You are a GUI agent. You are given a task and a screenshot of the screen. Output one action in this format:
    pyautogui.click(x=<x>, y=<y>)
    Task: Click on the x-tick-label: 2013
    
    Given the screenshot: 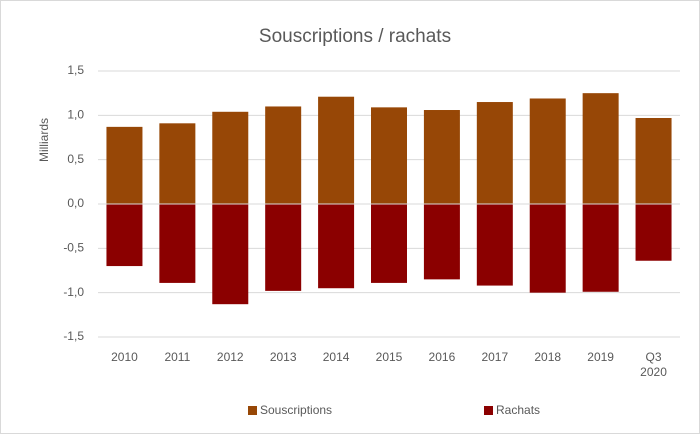 What is the action you would take?
    pyautogui.click(x=283, y=357)
    